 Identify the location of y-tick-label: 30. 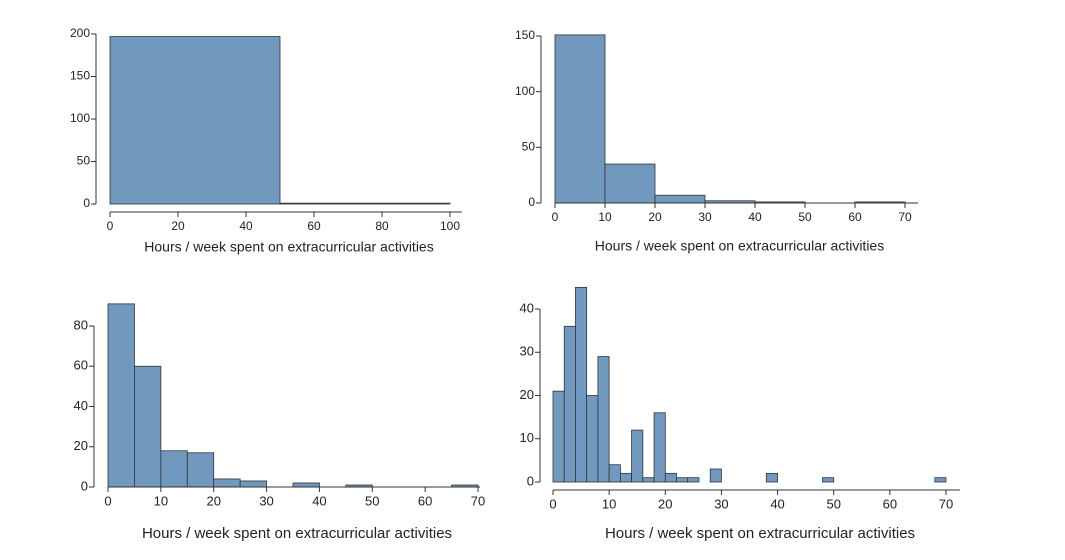
(527, 351).